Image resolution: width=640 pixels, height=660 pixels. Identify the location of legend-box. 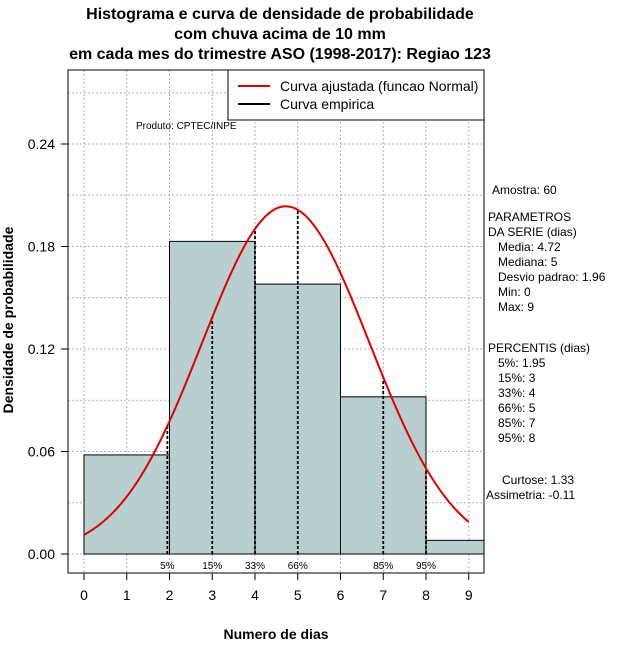
(356, 95).